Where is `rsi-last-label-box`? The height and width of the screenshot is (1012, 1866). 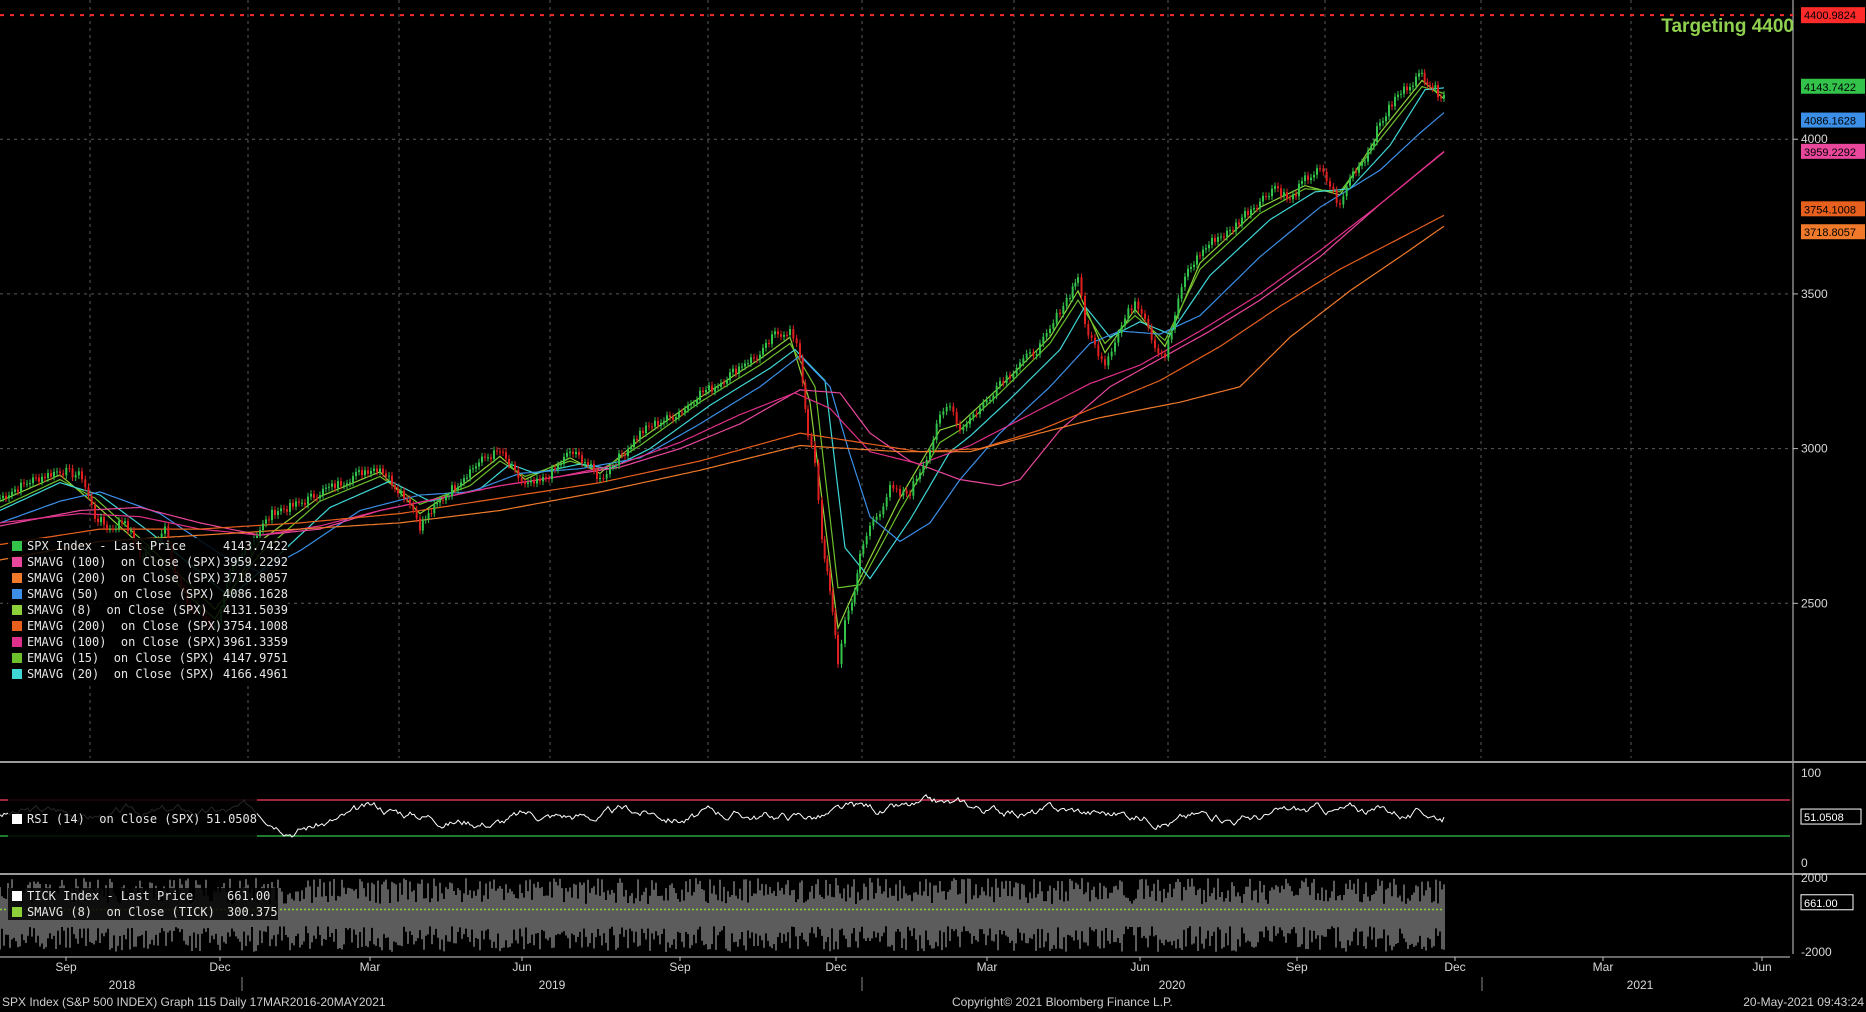
rsi-last-label-box is located at coordinates (1831, 816).